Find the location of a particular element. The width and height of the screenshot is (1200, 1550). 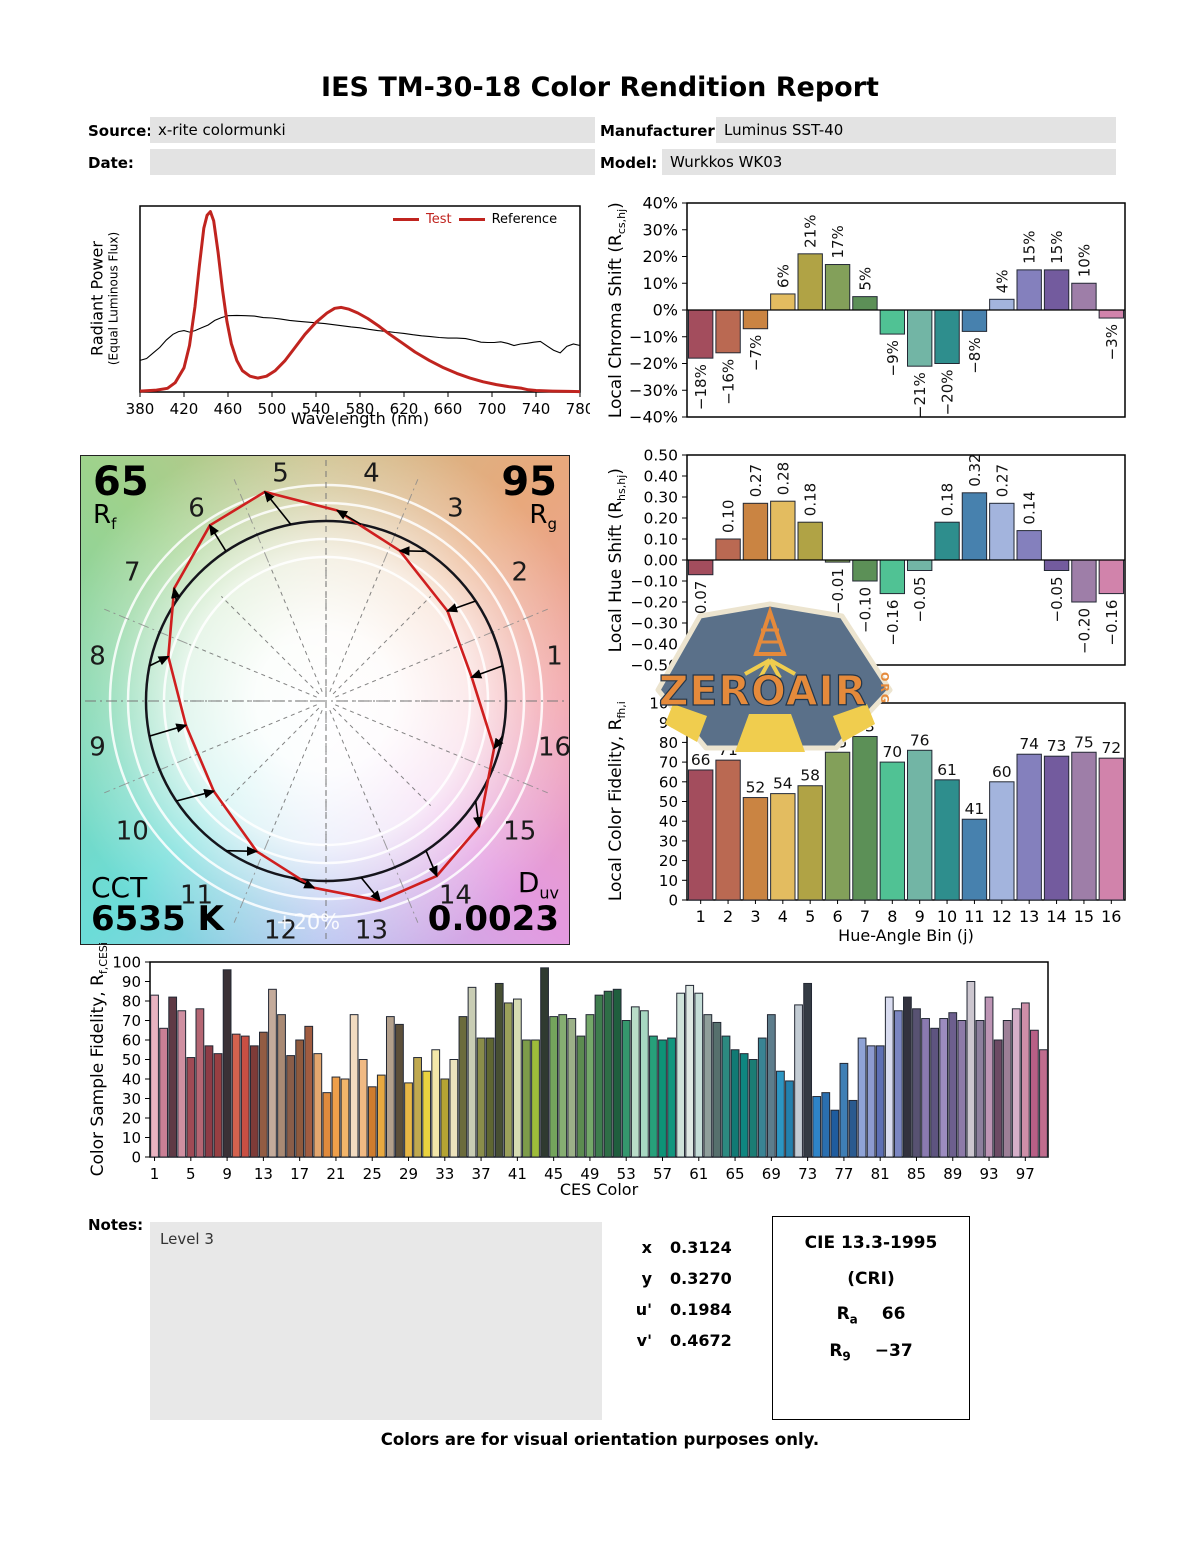

bin-spoke is located at coordinates (382, 645).